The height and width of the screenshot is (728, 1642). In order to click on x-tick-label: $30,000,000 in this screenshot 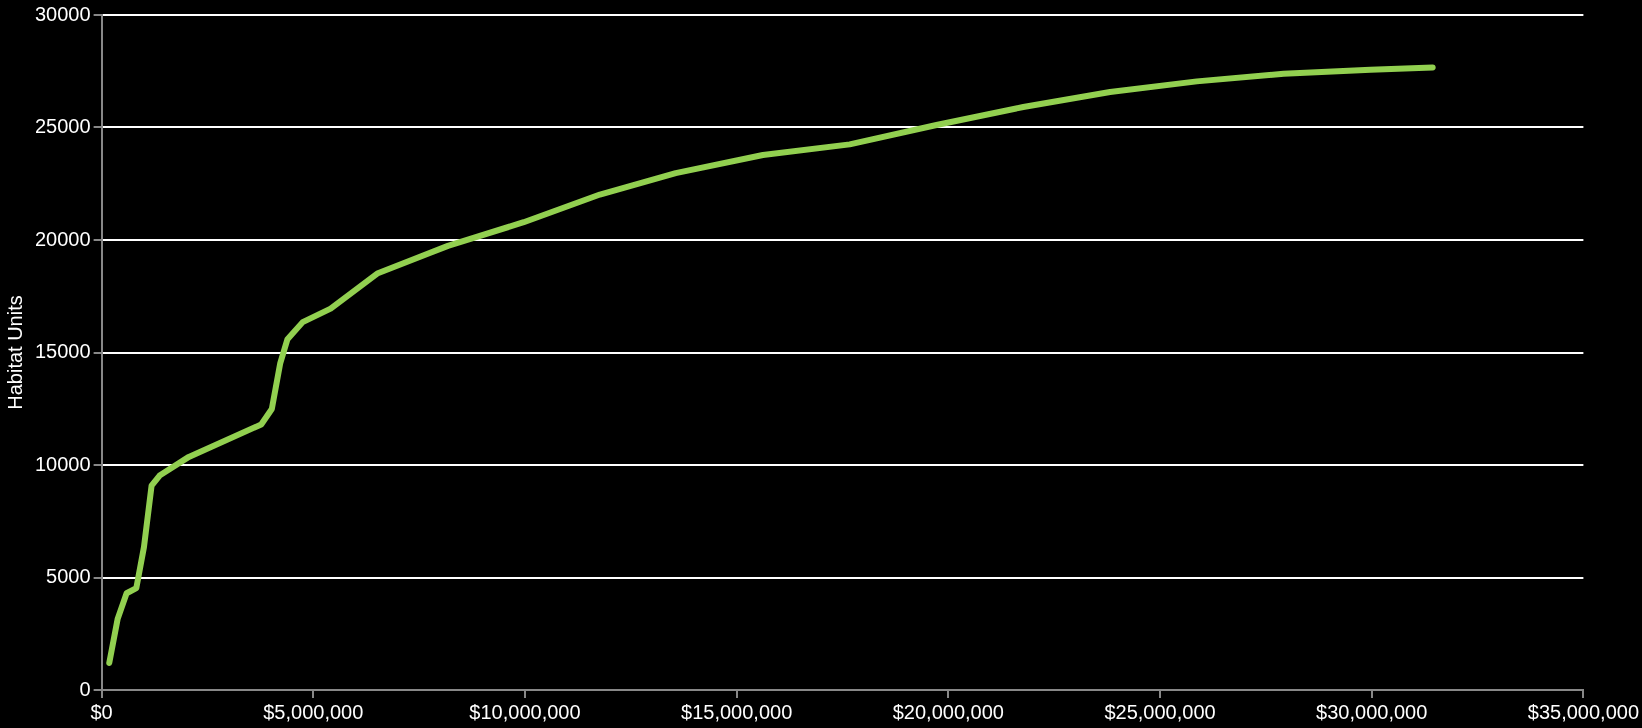, I will do `click(1372, 711)`.